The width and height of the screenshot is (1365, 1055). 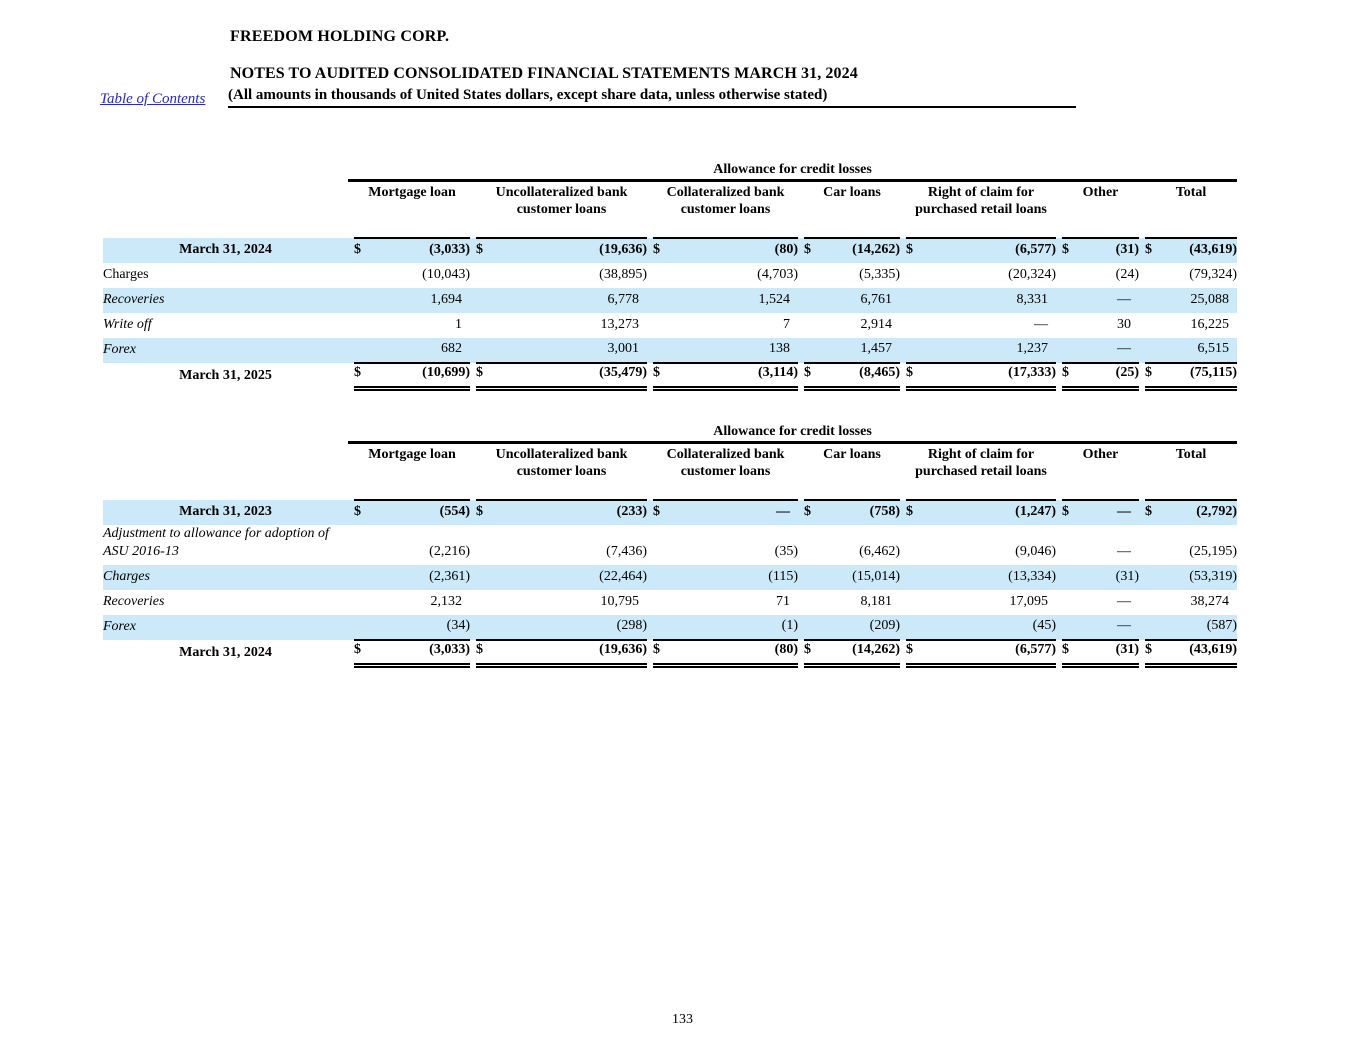 I want to click on value-cell: 17,095, so click(x=1029, y=601).